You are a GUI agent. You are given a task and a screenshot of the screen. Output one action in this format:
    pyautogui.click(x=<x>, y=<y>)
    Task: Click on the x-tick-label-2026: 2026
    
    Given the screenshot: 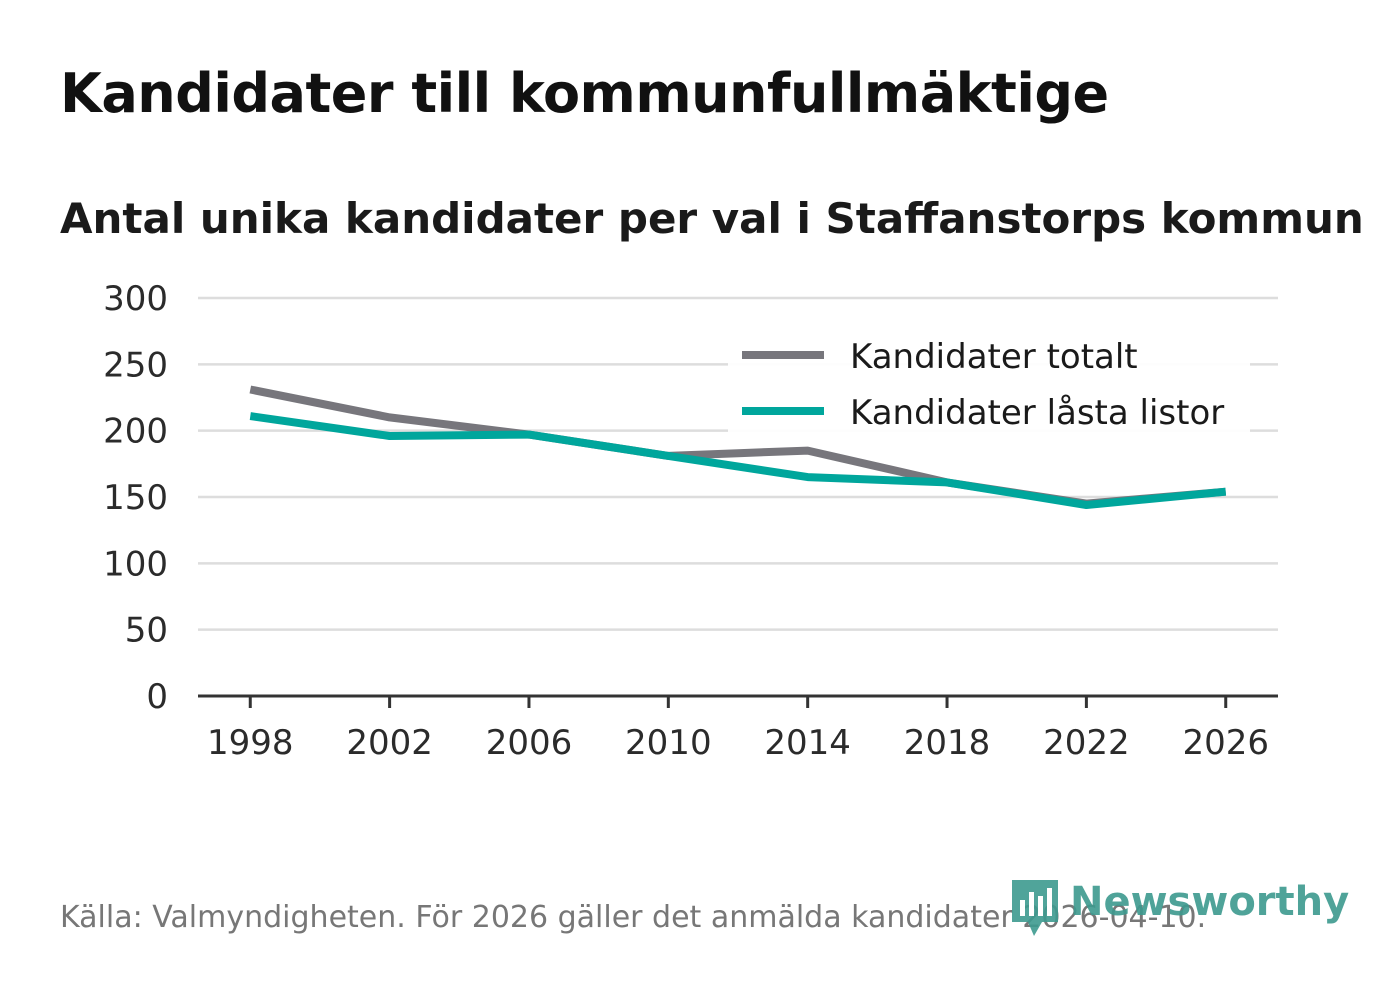 What is the action you would take?
    pyautogui.click(x=1225, y=743)
    